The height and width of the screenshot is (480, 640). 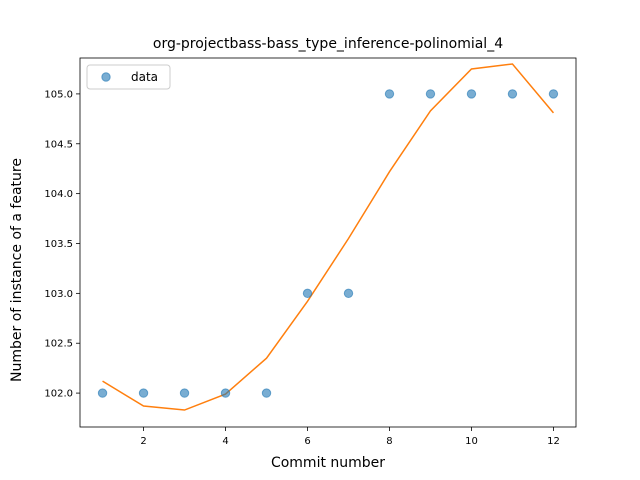 I want to click on y-tick-label: 105.0, so click(x=58, y=94).